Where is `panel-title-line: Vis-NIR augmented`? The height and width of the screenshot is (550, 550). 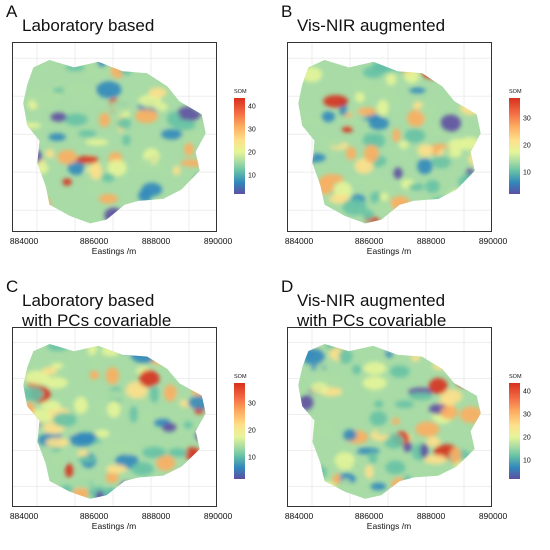
panel-title-line: Vis-NIR augmented is located at coordinates (371, 25).